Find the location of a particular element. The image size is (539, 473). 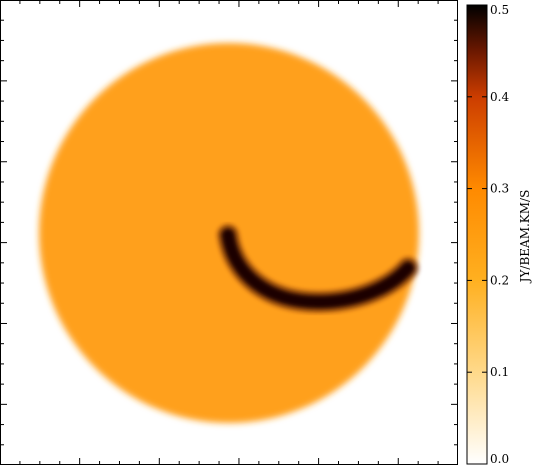

colorbar-tick-label: 0.4 is located at coordinates (499, 97).